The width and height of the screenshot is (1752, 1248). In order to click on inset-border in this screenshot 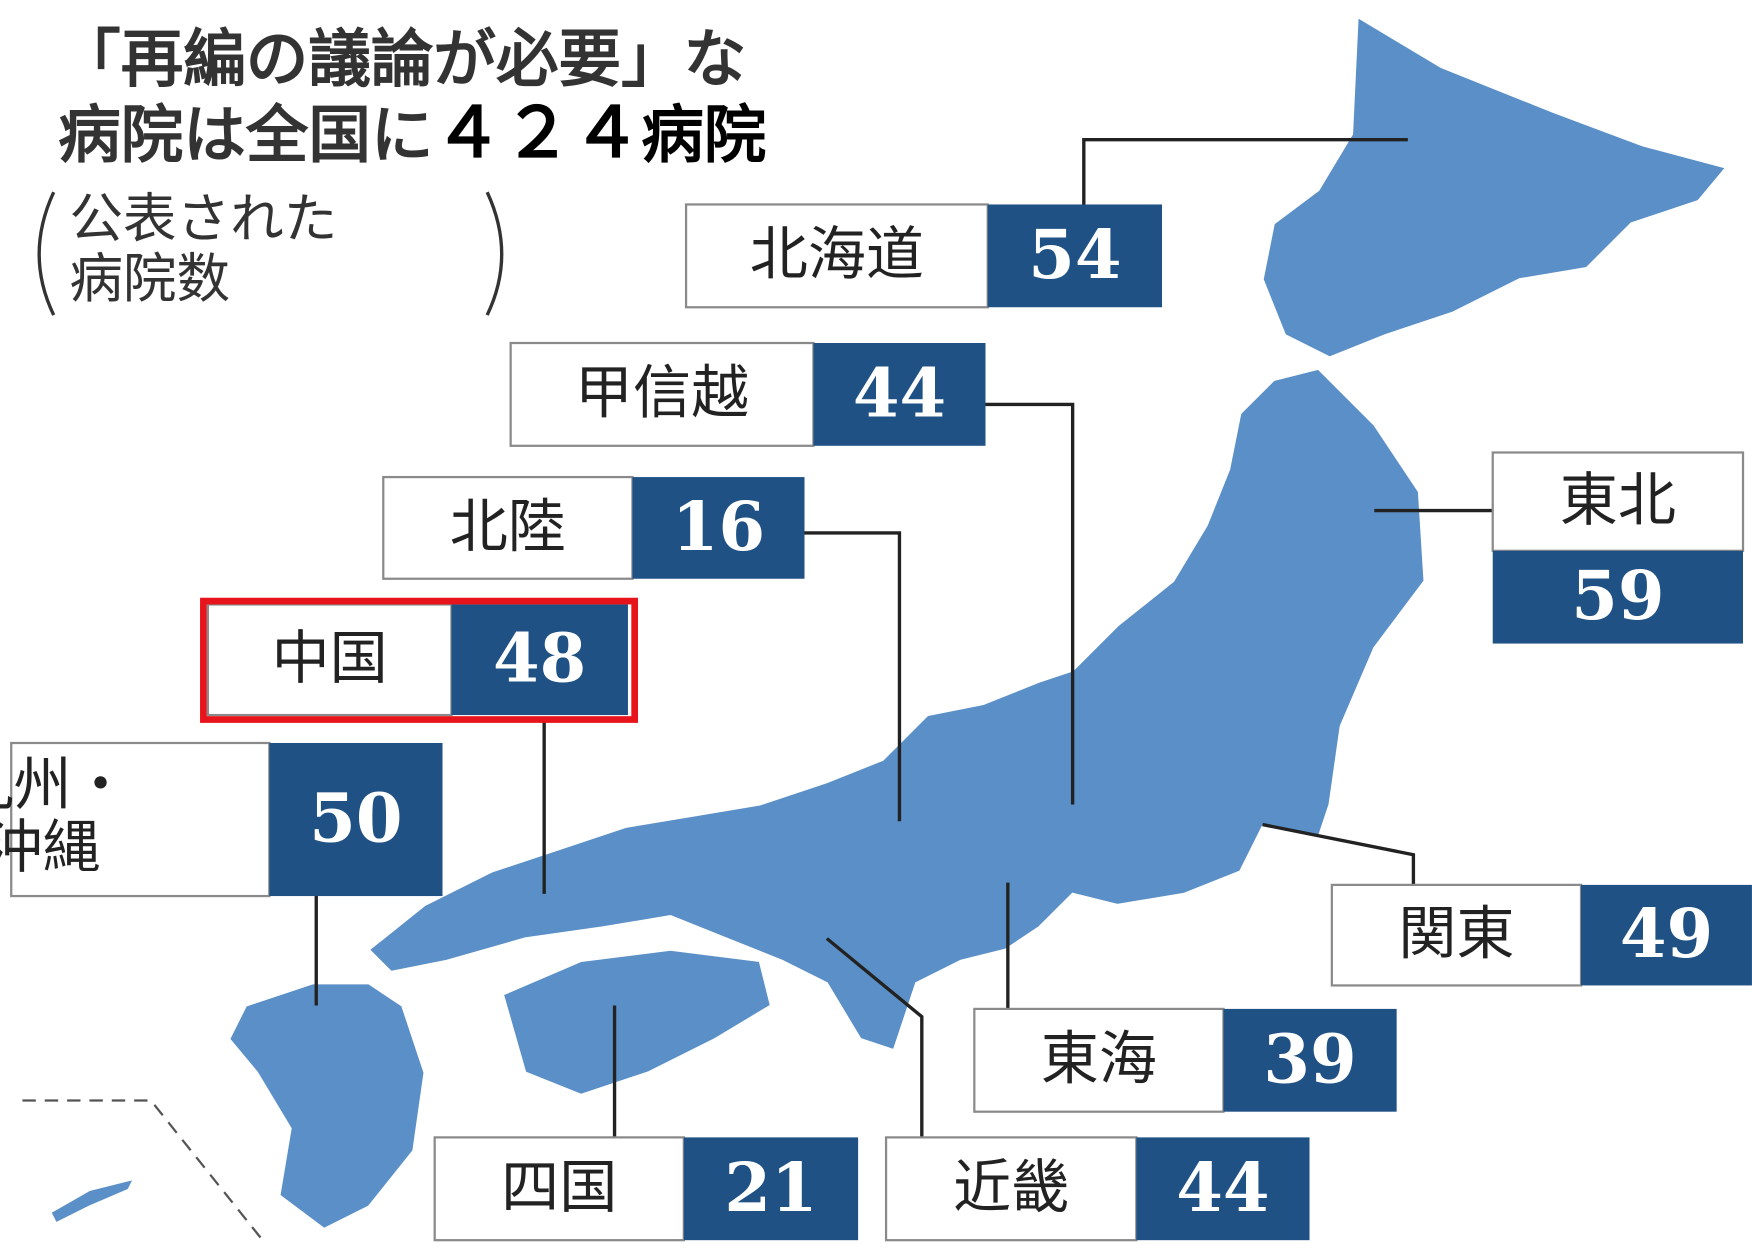, I will do `click(143, 1170)`.